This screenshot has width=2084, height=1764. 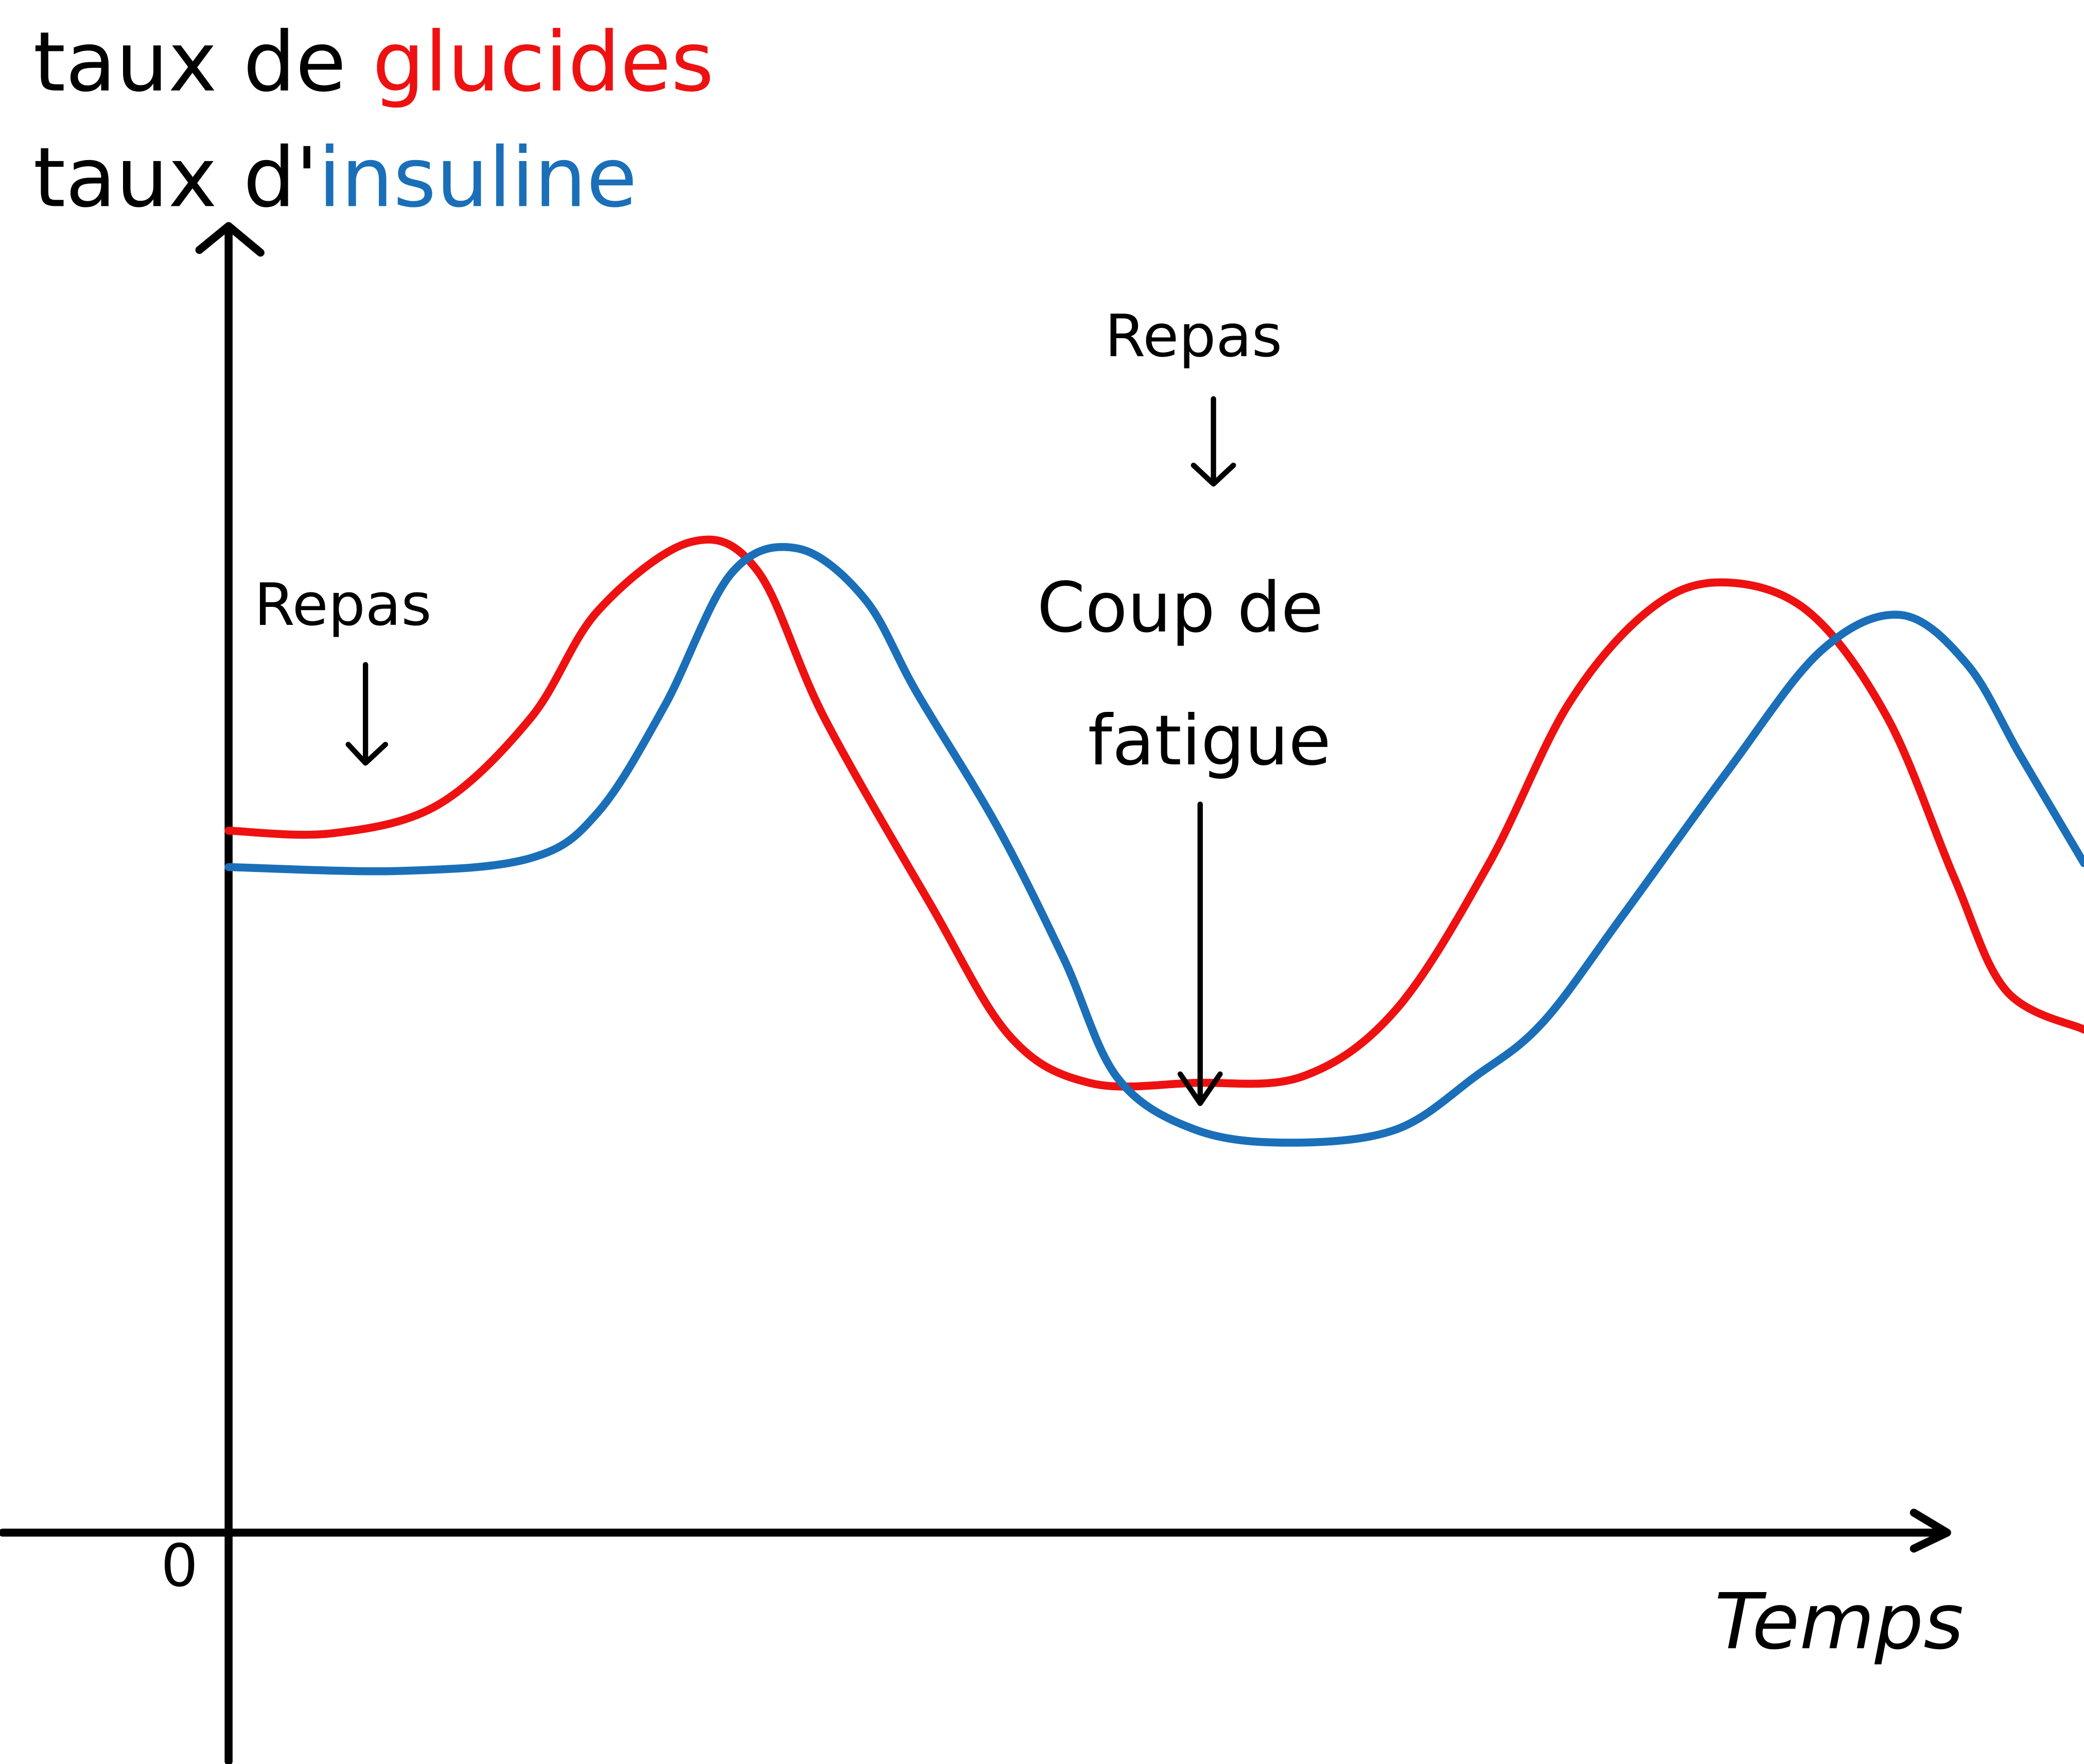 What do you see at coordinates (975, 1531) in the screenshot?
I see `x-axis` at bounding box center [975, 1531].